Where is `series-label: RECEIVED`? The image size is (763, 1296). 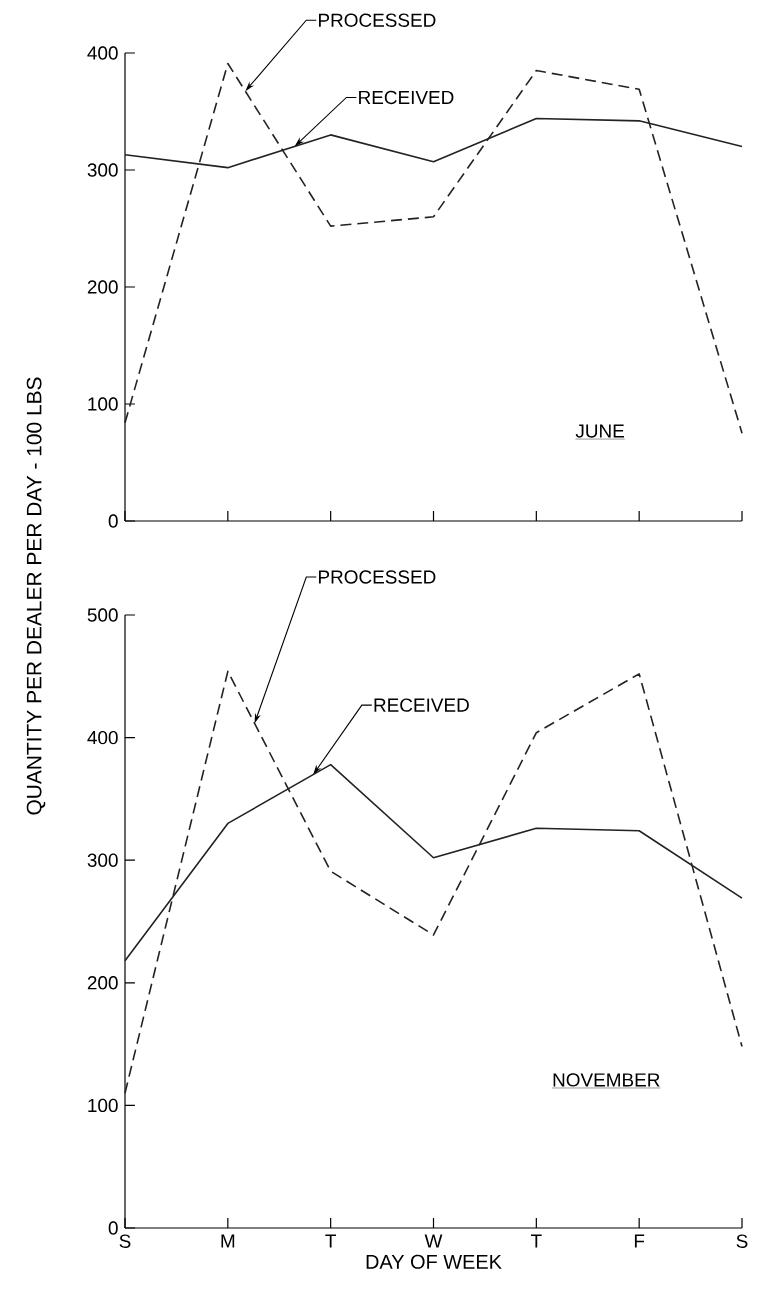
series-label: RECEIVED is located at coordinates (406, 97).